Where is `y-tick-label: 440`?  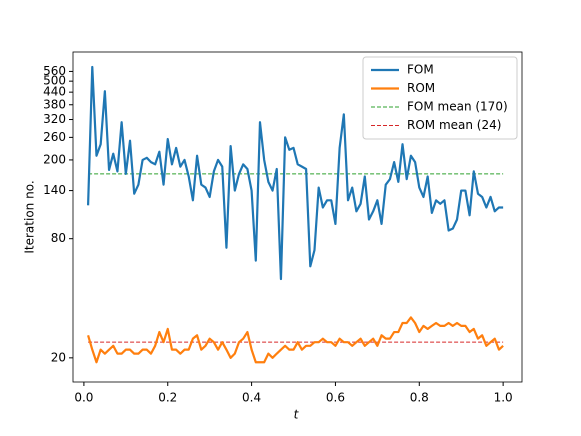
y-tick-label: 440 is located at coordinates (54, 92).